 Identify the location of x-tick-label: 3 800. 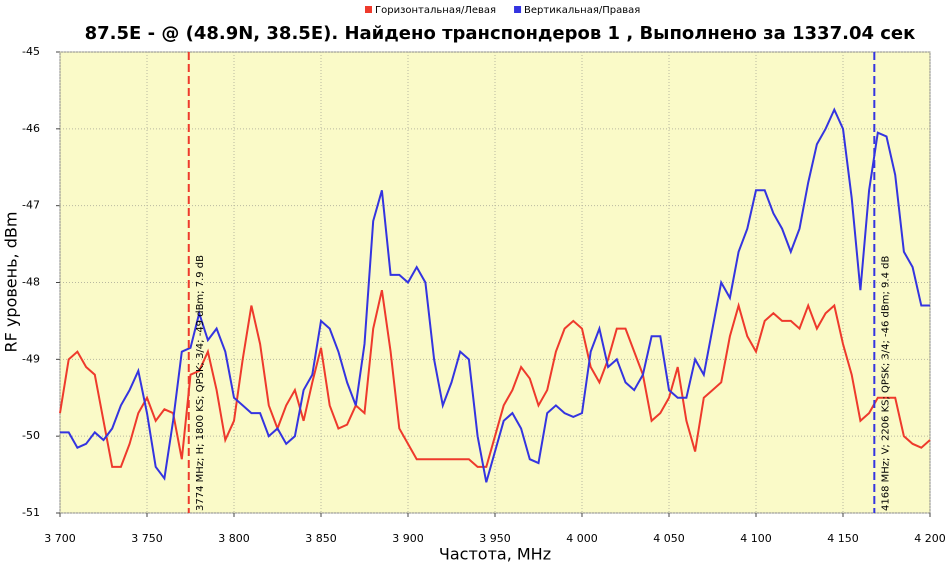
(234, 538).